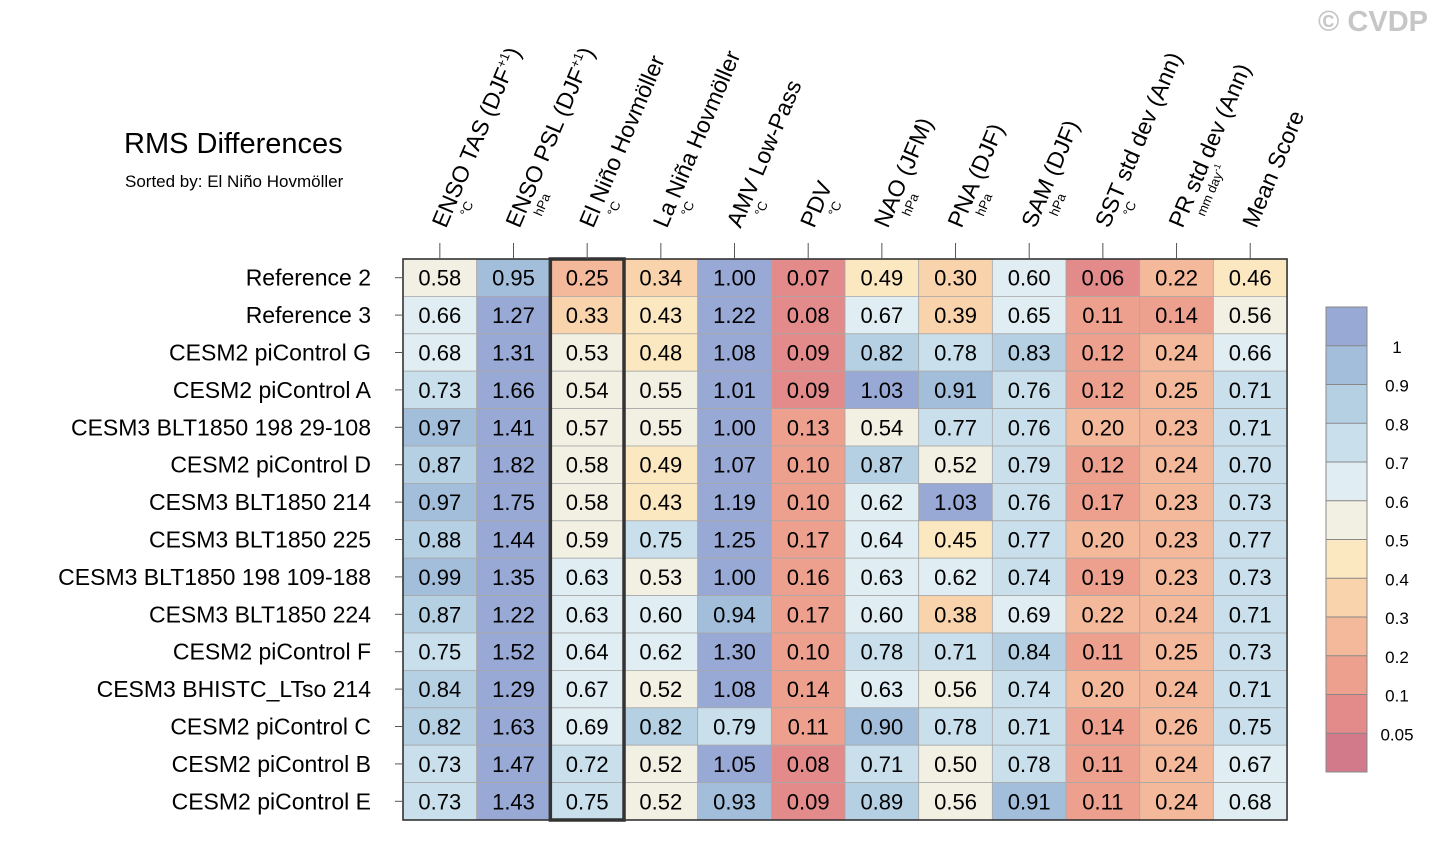  I want to click on cell-value: 0.14, so click(1102, 727).